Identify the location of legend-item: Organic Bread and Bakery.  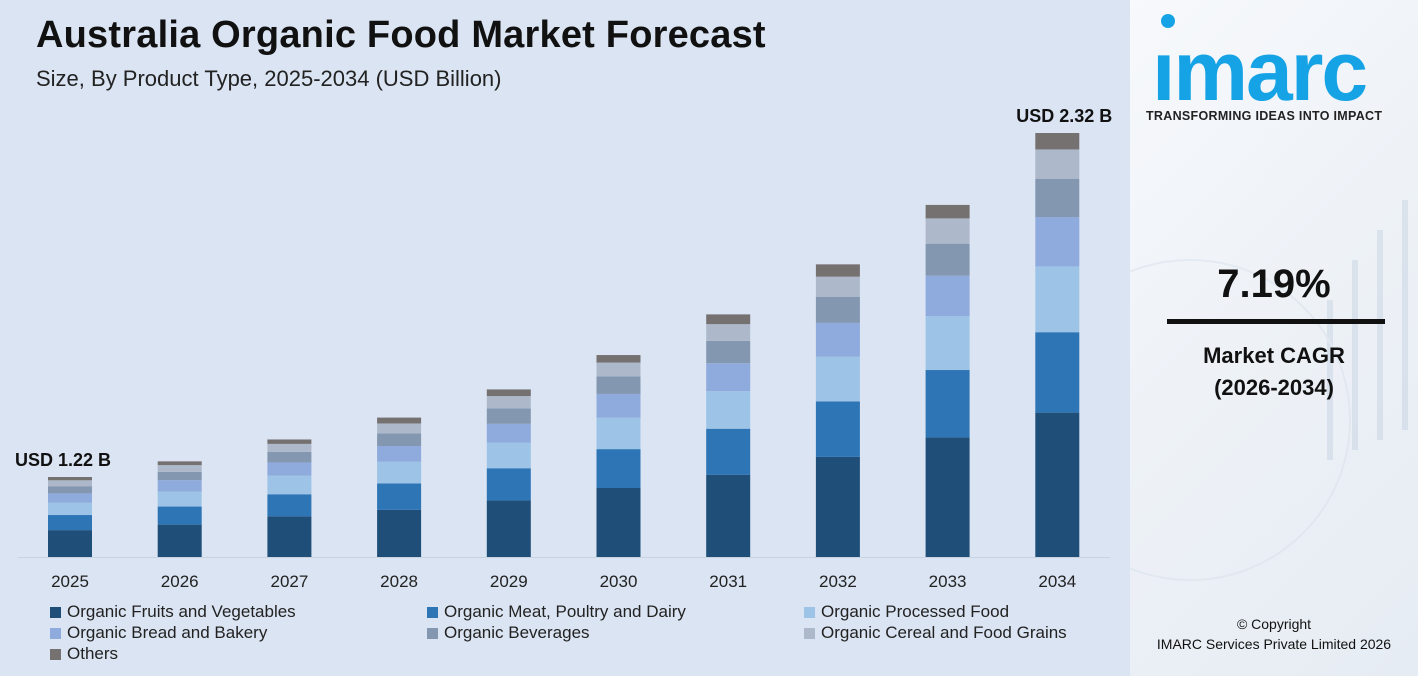
(158, 633).